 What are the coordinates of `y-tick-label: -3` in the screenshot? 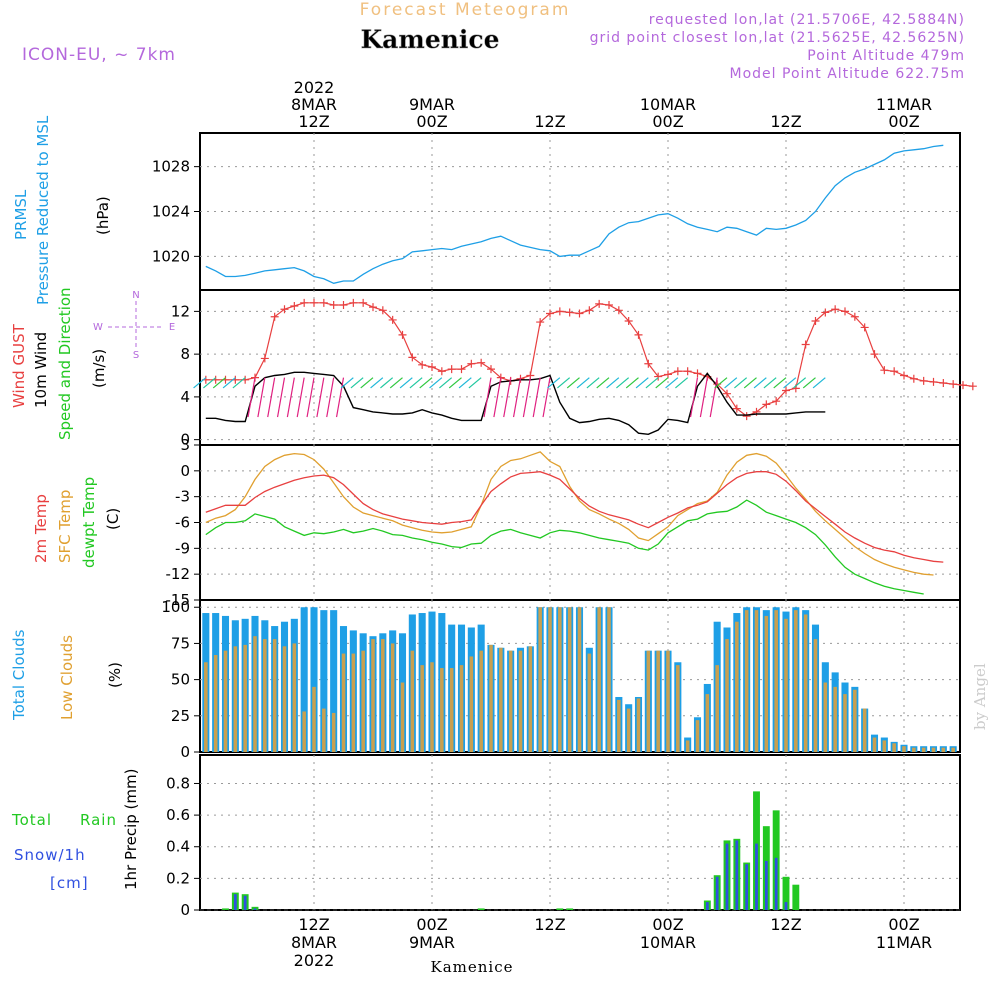 It's located at (182, 497).